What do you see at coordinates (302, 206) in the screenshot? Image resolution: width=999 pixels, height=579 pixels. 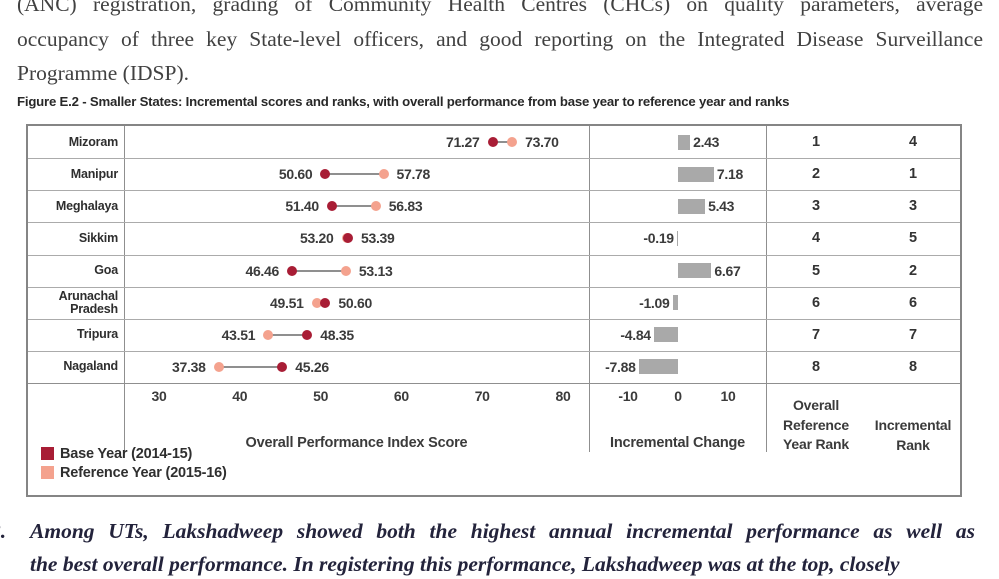 I see `low-value-label: 51.40` at bounding box center [302, 206].